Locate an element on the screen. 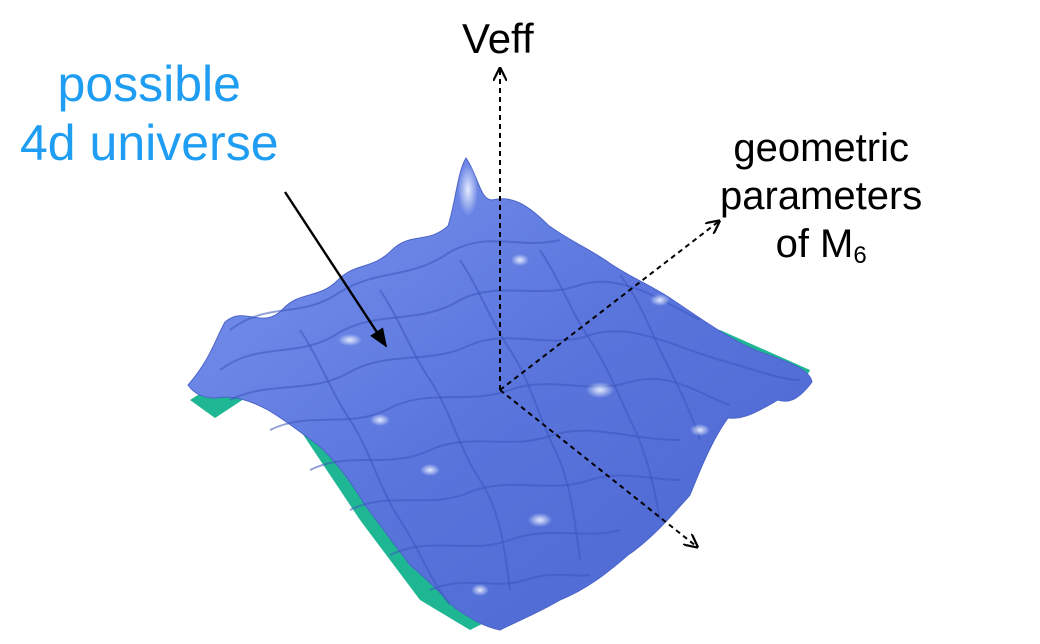 The width and height of the screenshot is (1040, 644). annotation-param-line1: geometric is located at coordinates (821, 148).